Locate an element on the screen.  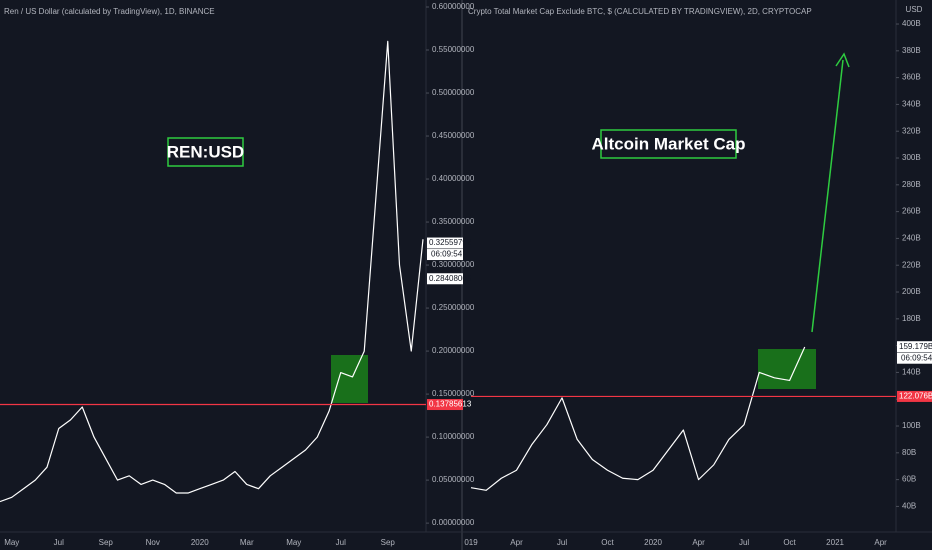
y-tick-label: 0.55000000 is located at coordinates (453, 49).